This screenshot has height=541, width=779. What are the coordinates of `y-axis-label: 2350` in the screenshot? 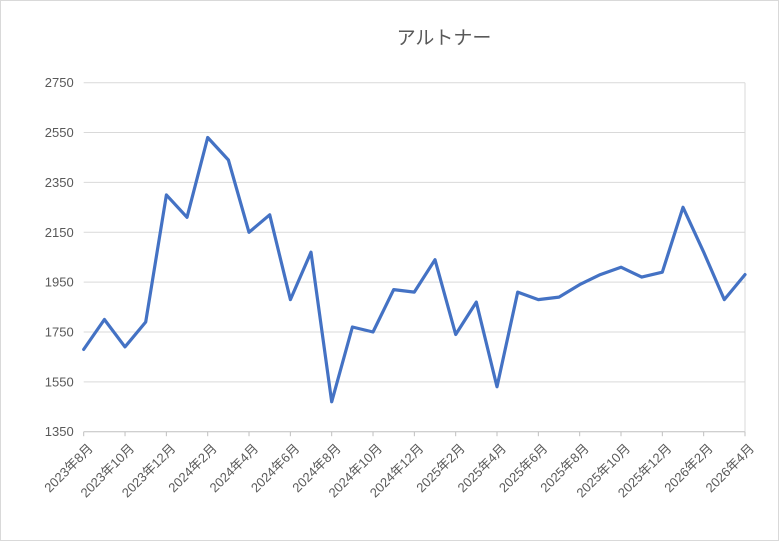 It's located at (59, 182).